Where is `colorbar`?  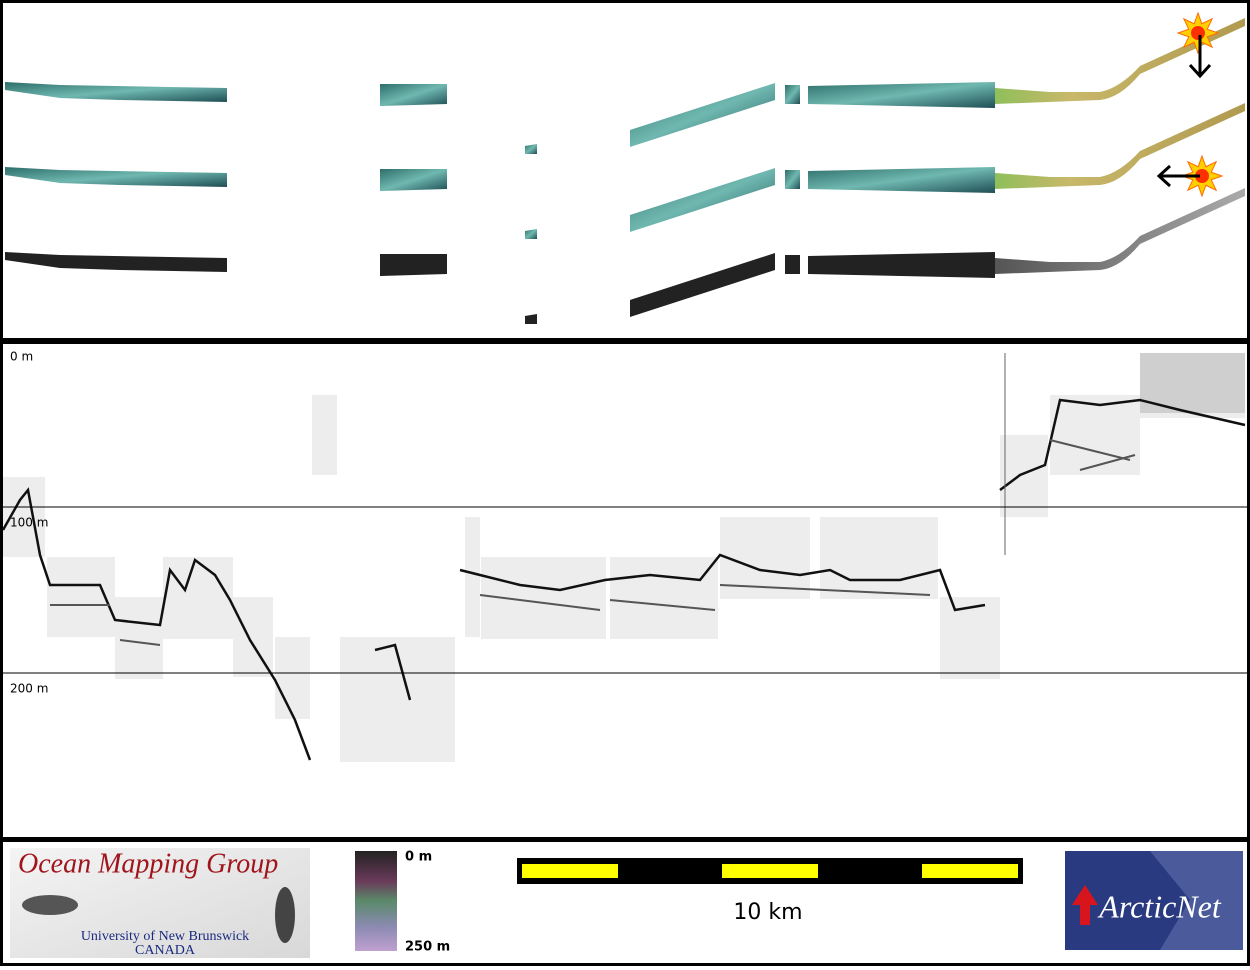 colorbar is located at coordinates (376, 901).